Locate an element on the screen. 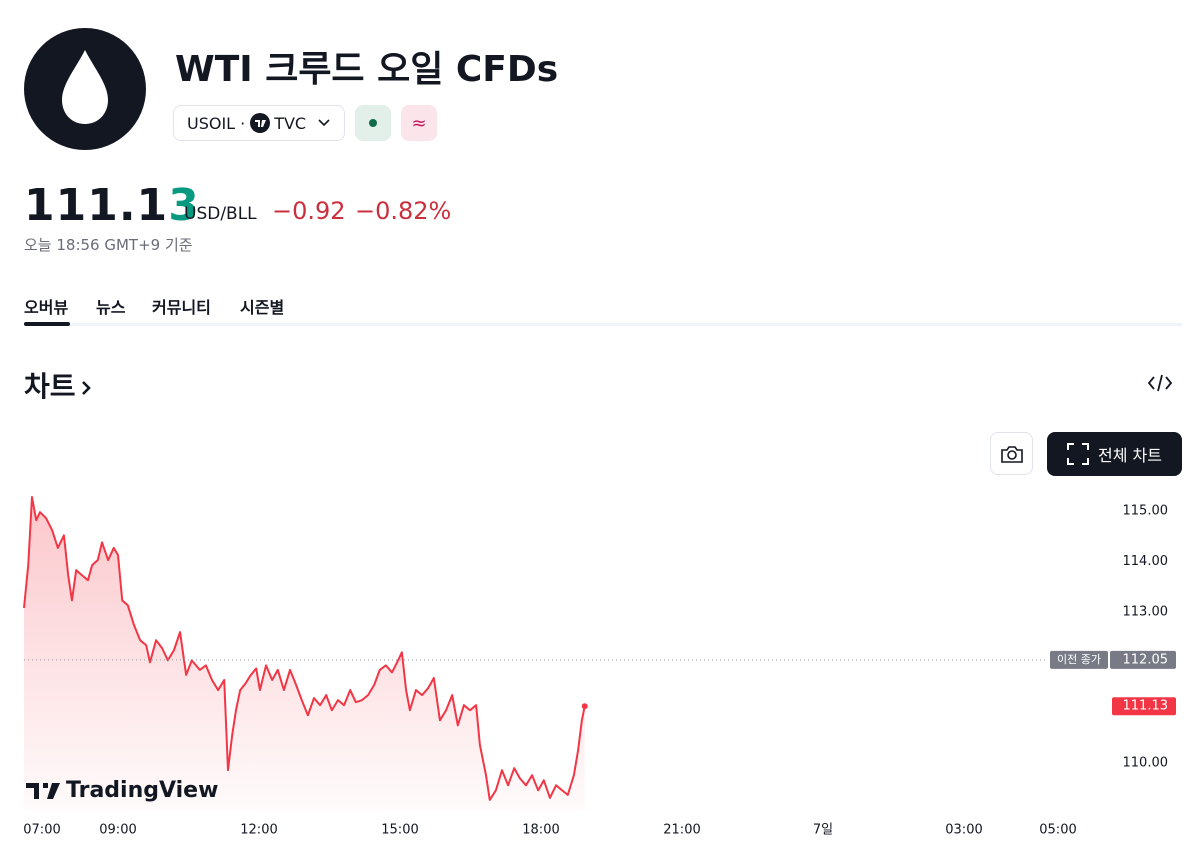  x-tick-label: 03:00 is located at coordinates (963, 830).